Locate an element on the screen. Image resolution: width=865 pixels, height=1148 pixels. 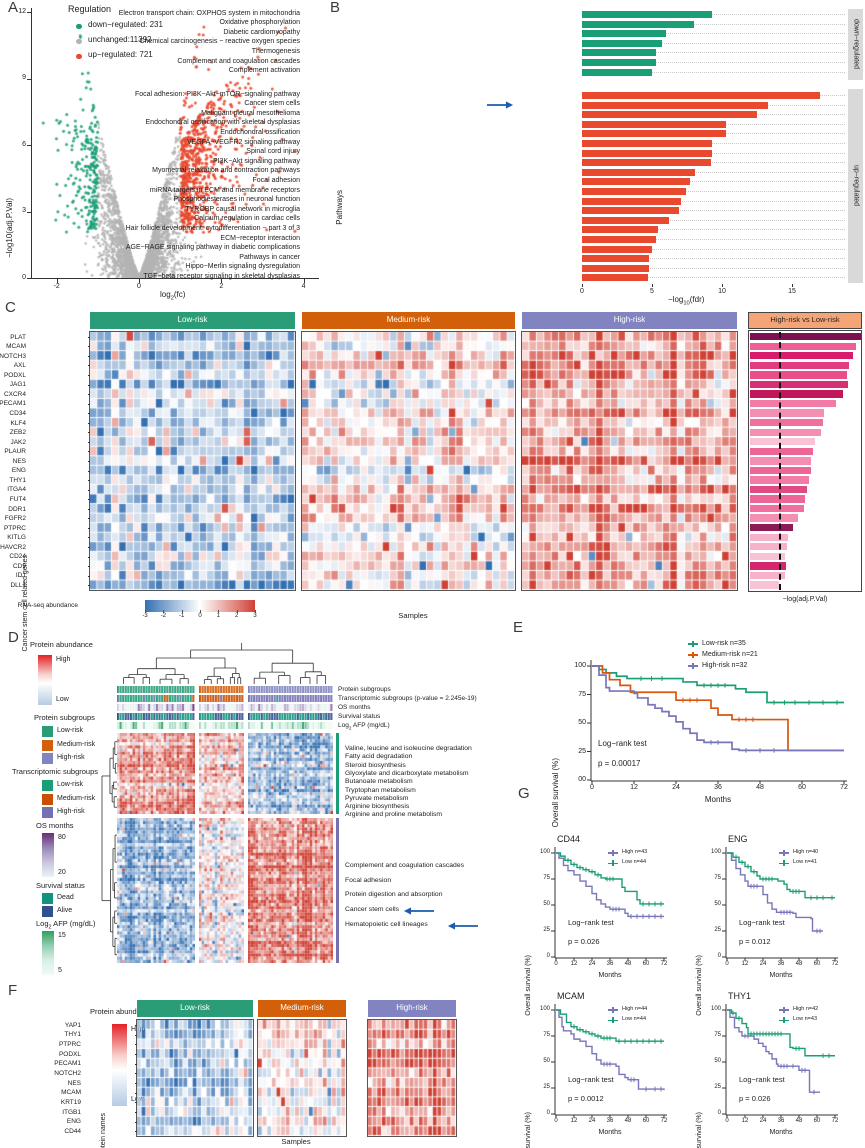
proteome-heatmap-top is located at coordinates (221, 773).